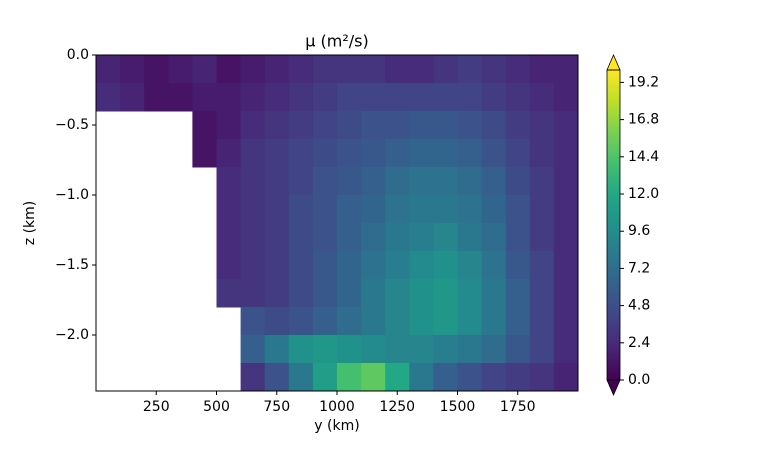 The height and width of the screenshot is (452, 775). What do you see at coordinates (78, 55) in the screenshot?
I see `y-tick-label: 0.0` at bounding box center [78, 55].